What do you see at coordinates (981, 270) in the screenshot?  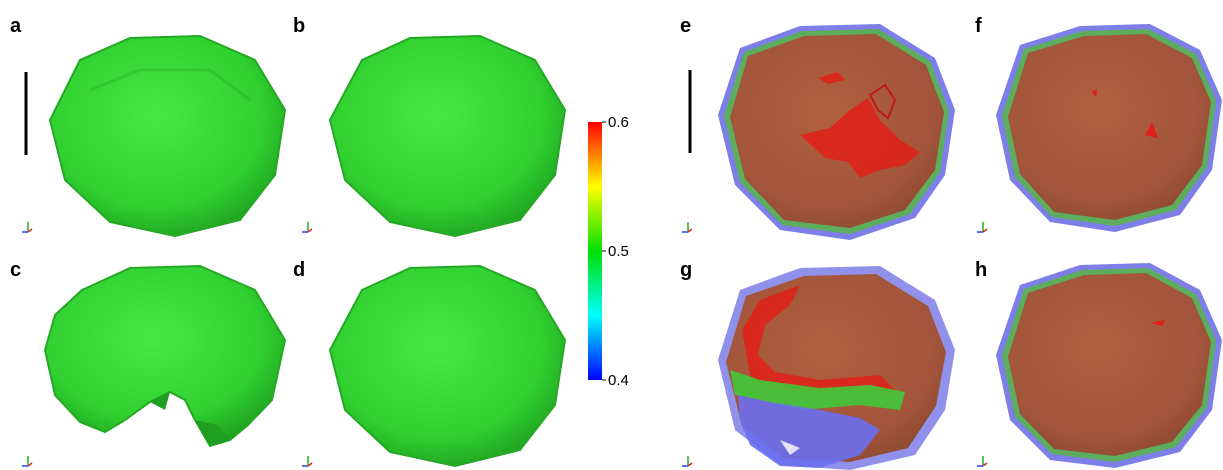 I see `panel-label-h: h` at bounding box center [981, 270].